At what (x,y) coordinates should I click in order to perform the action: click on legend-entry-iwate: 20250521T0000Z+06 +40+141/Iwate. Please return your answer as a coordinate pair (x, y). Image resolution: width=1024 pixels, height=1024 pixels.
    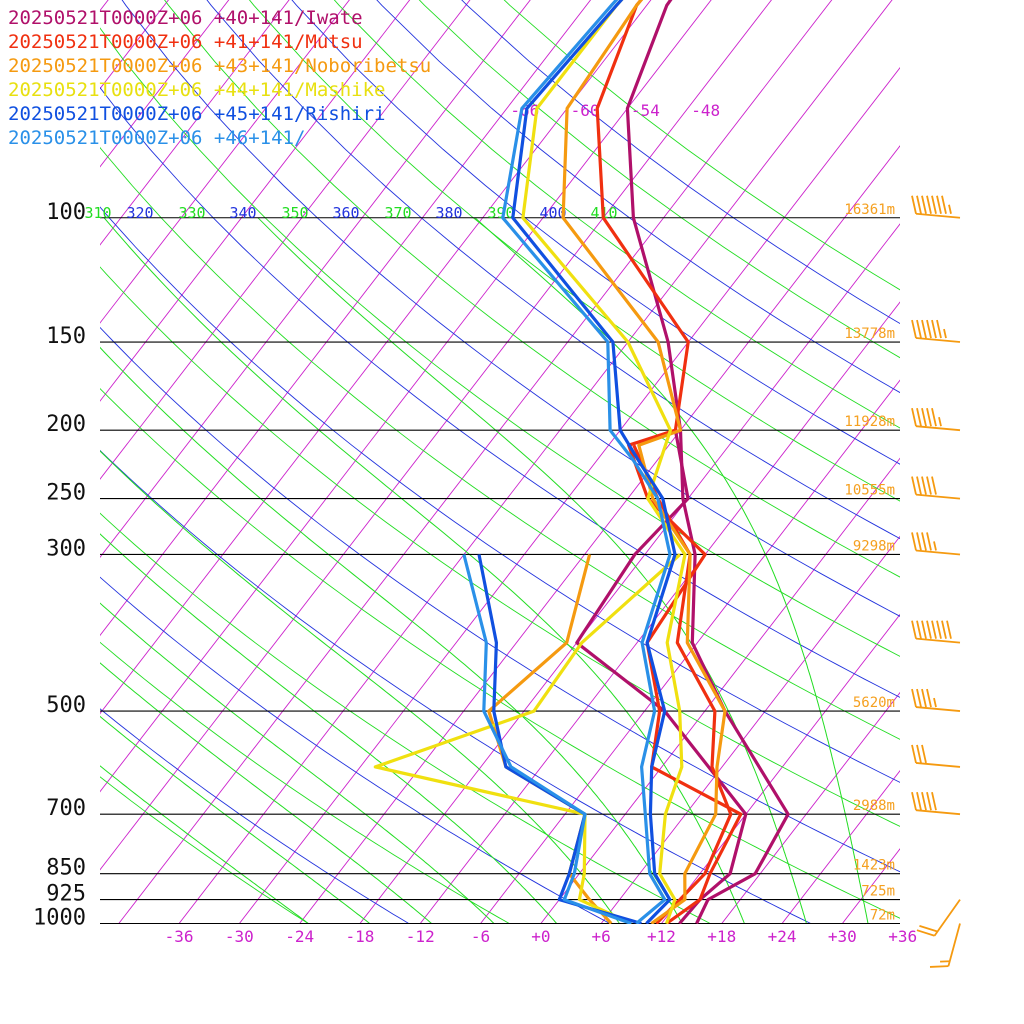
    Looking at the image, I should click on (185, 18).